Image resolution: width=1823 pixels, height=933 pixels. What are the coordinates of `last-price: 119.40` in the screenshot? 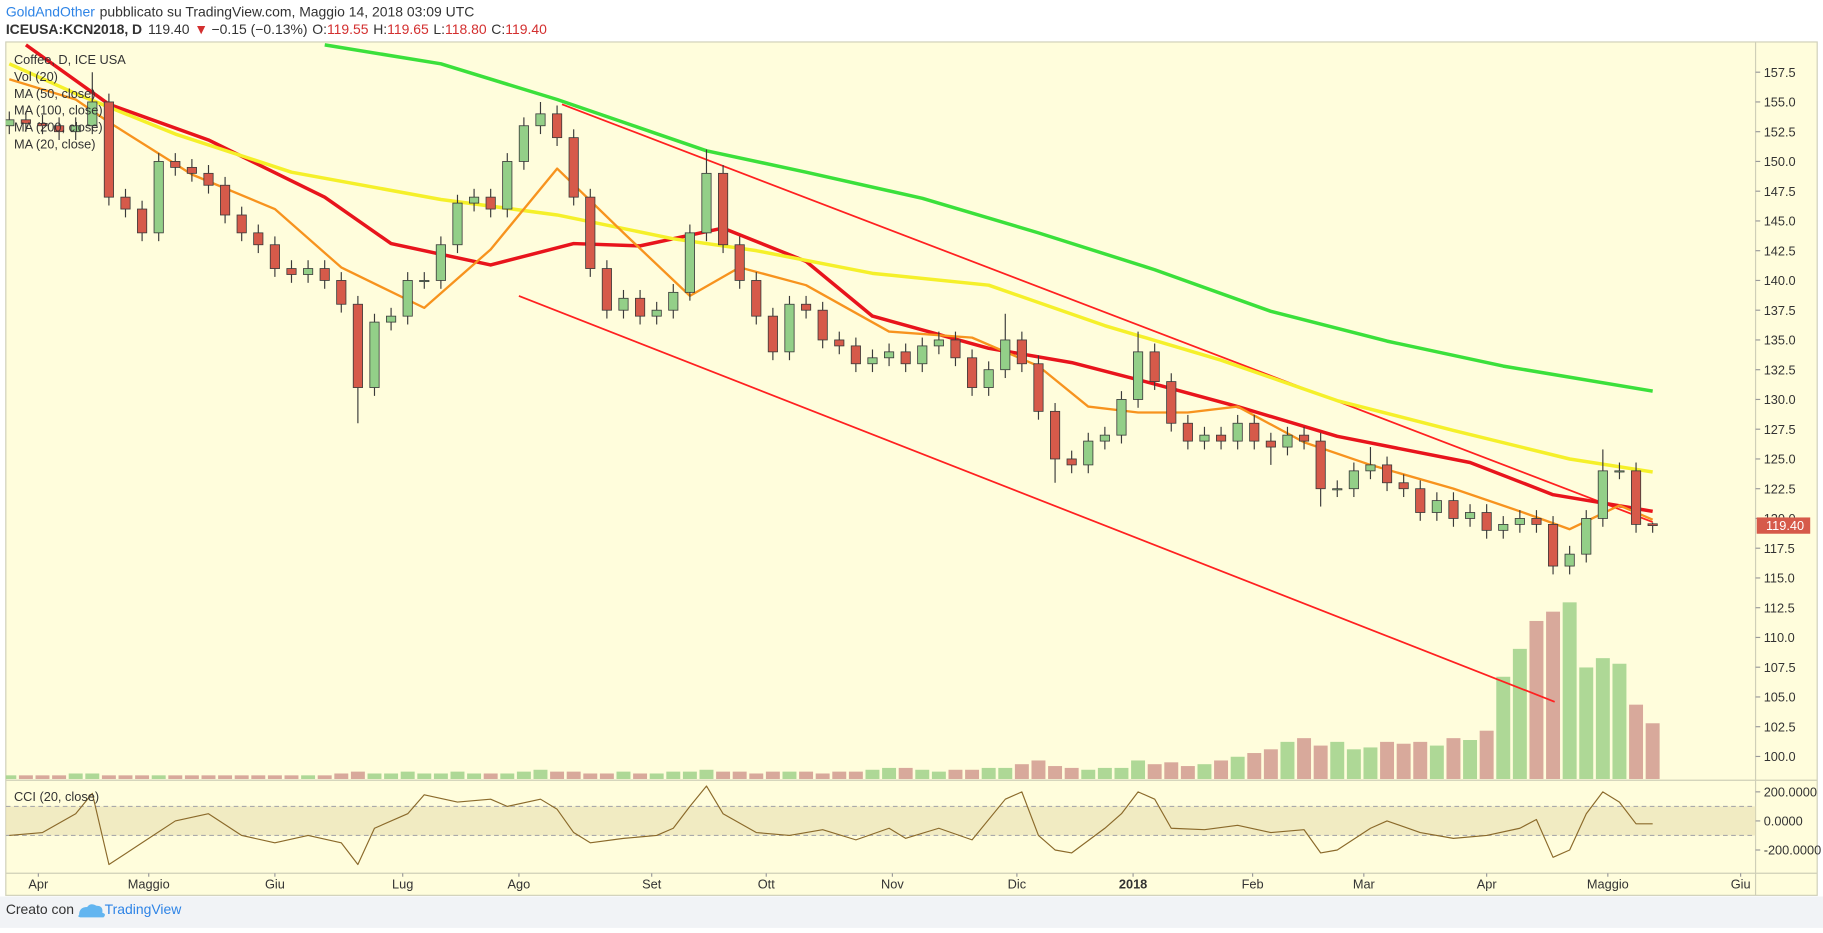 It's located at (169, 29).